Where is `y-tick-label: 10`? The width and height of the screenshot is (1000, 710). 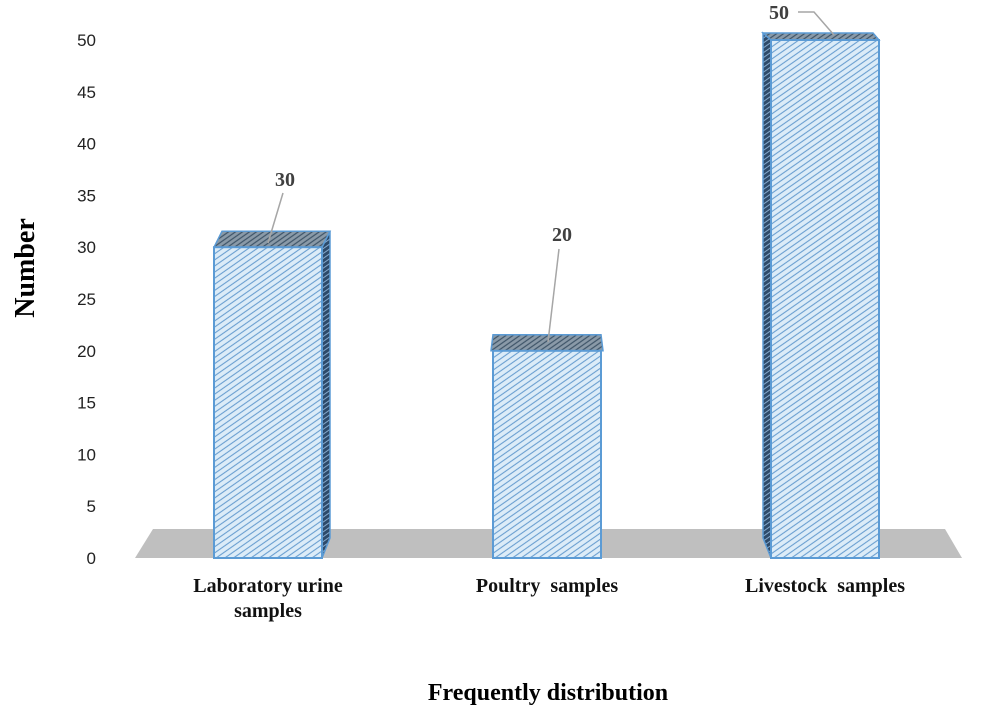
y-tick-label: 10 is located at coordinates (86, 454).